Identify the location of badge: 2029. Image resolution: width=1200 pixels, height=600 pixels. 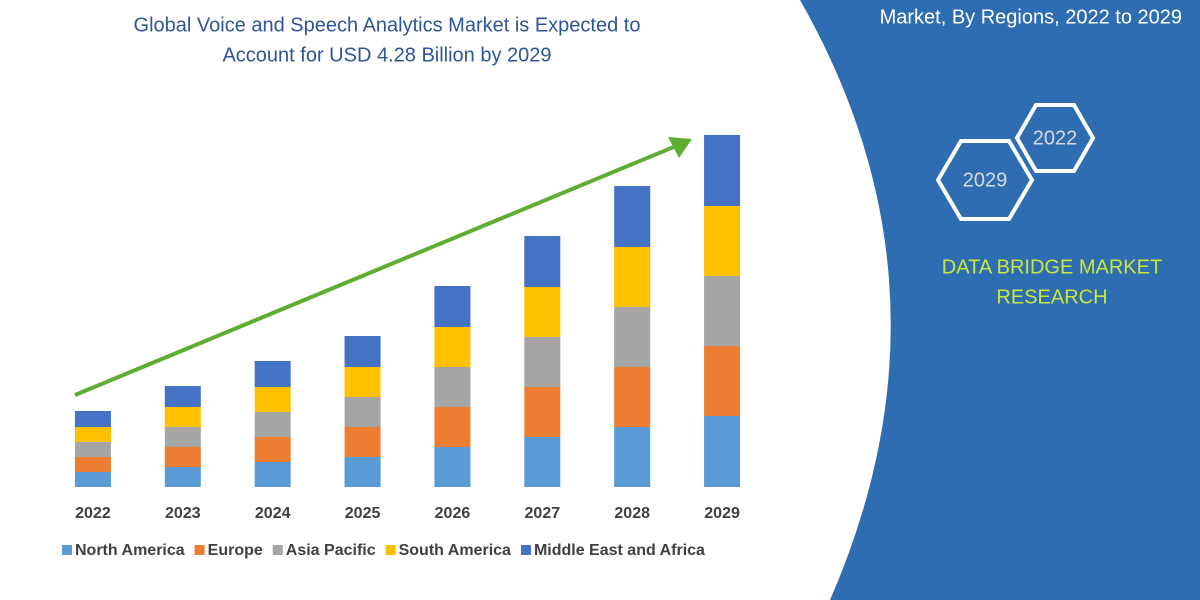
(985, 180).